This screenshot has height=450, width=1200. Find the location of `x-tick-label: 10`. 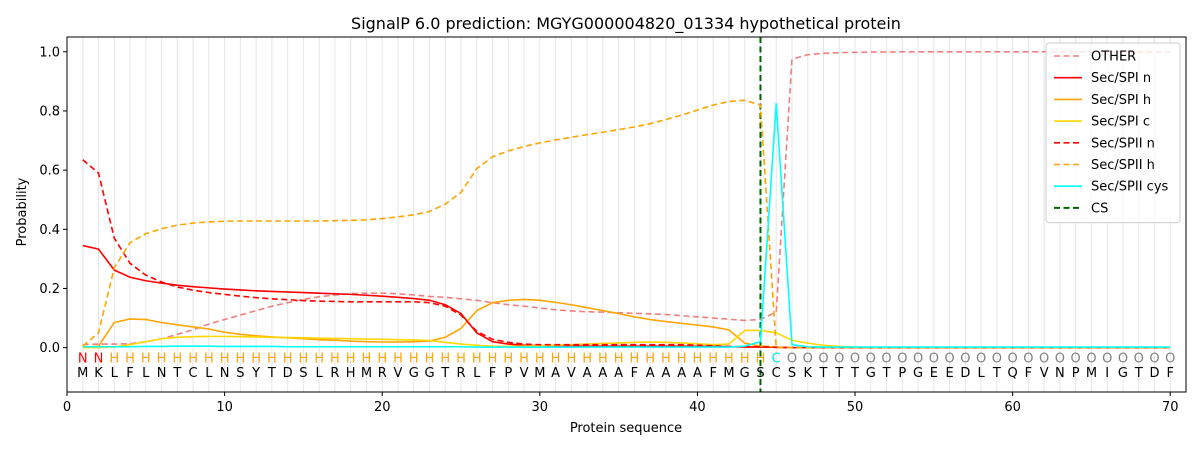

x-tick-label: 10 is located at coordinates (224, 407).